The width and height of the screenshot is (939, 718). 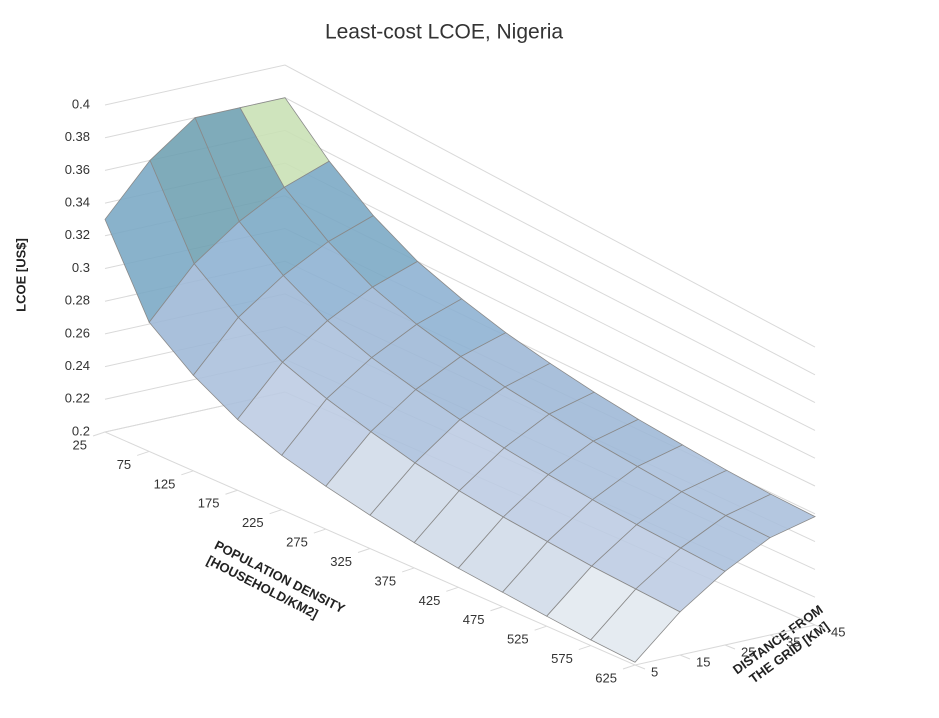 What do you see at coordinates (81, 267) in the screenshot?
I see `z-tick-label: 0.3` at bounding box center [81, 267].